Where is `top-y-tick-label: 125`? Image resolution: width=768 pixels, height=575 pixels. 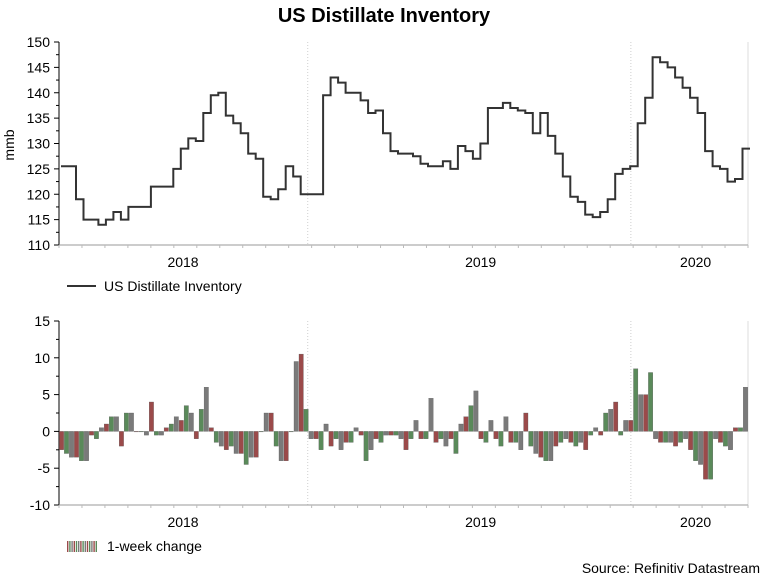
top-y-tick-label: 125 is located at coordinates (39, 169).